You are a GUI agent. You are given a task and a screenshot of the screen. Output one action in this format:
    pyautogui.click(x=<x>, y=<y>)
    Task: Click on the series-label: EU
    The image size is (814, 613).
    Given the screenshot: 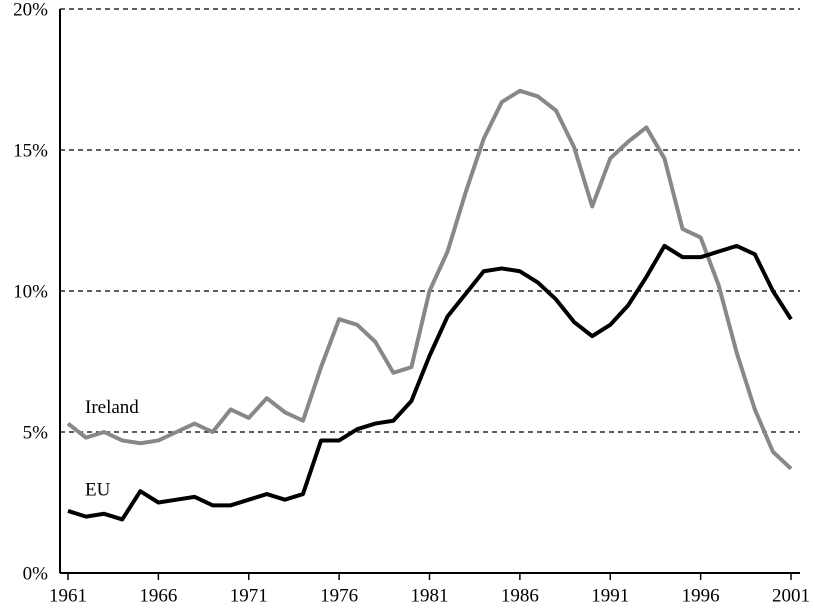 What is the action you would take?
    pyautogui.click(x=98, y=489)
    